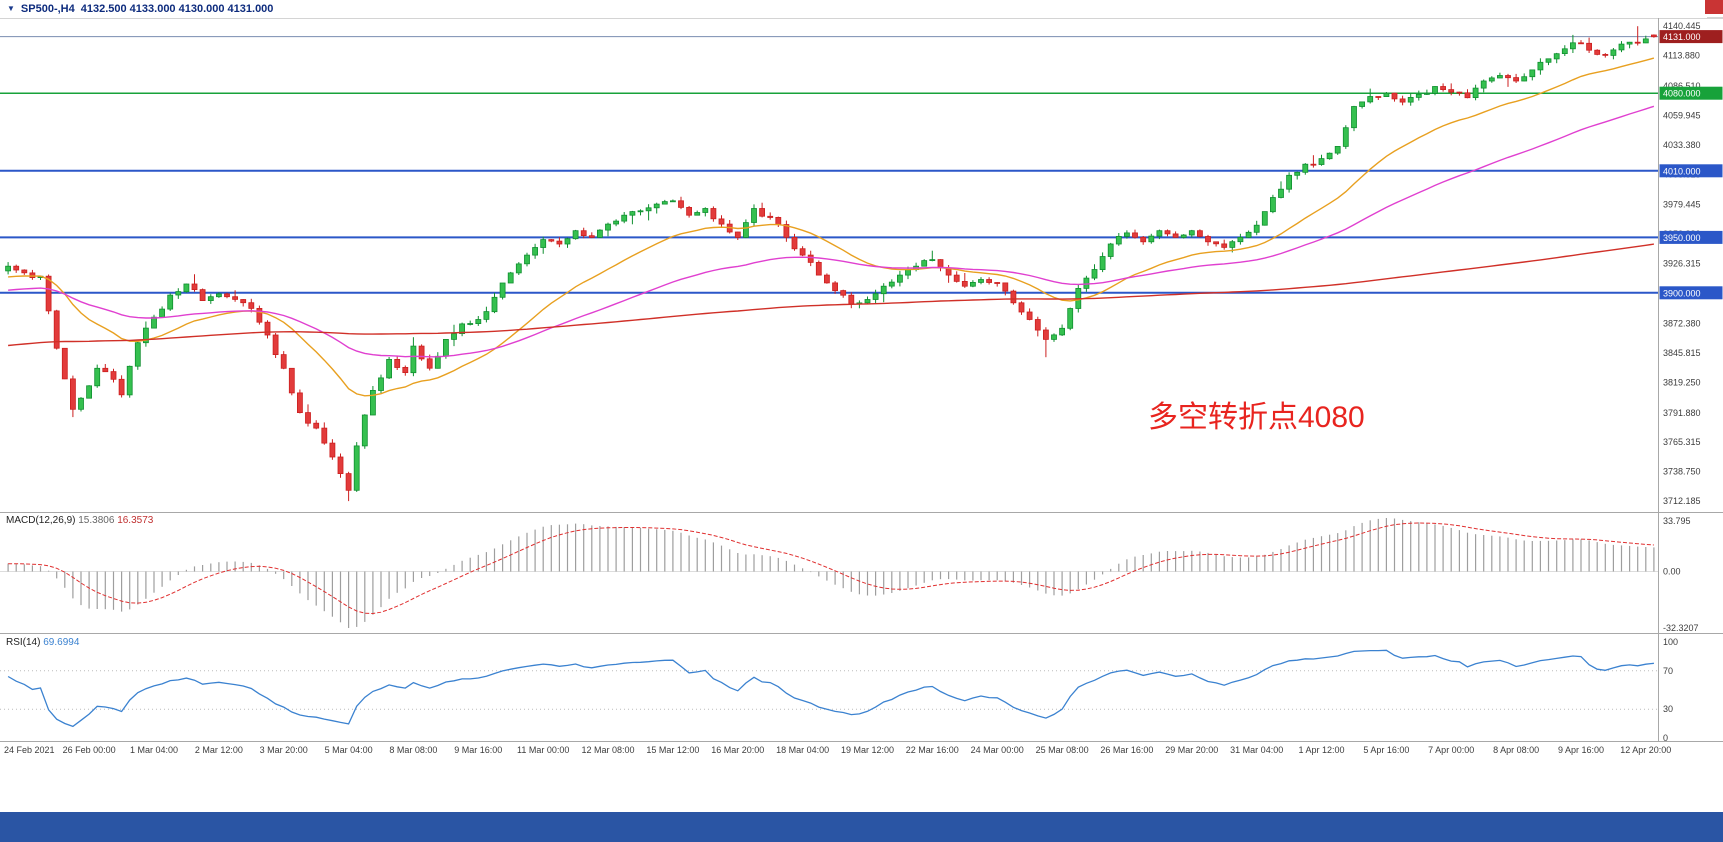 This screenshot has width=1723, height=842. I want to click on macd-axis: 33.795 0.00 -32.3207, so click(1681, 574).